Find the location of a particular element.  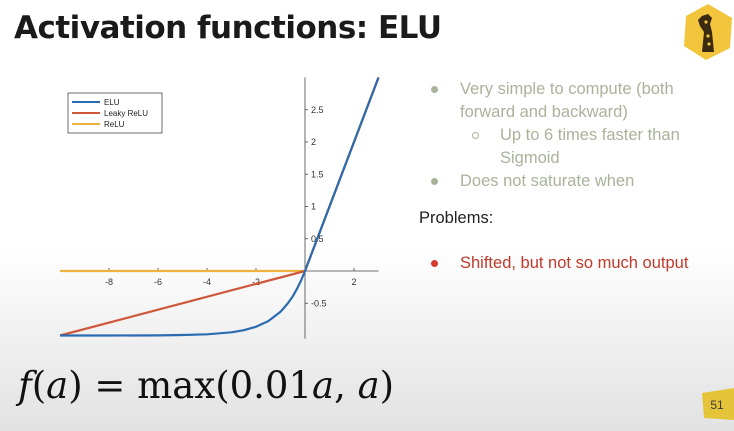

formula-equals: = is located at coordinates (110, 385).